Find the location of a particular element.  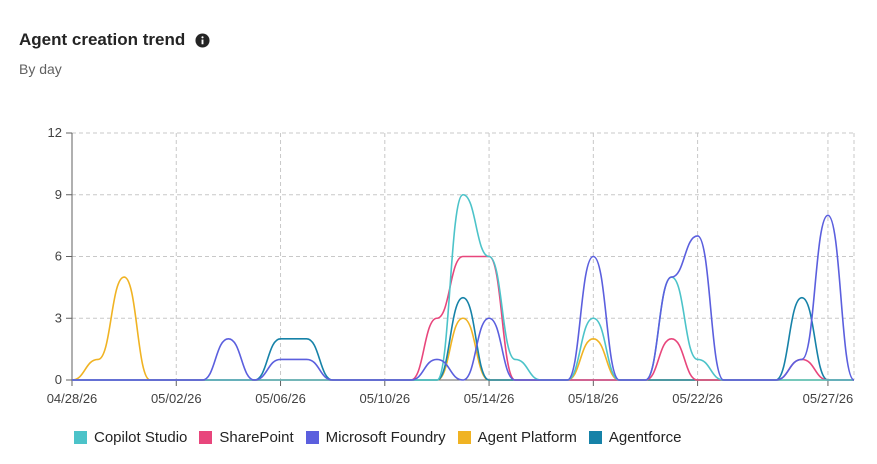

x-tick-label: 05/22/26 is located at coordinates (697, 398).